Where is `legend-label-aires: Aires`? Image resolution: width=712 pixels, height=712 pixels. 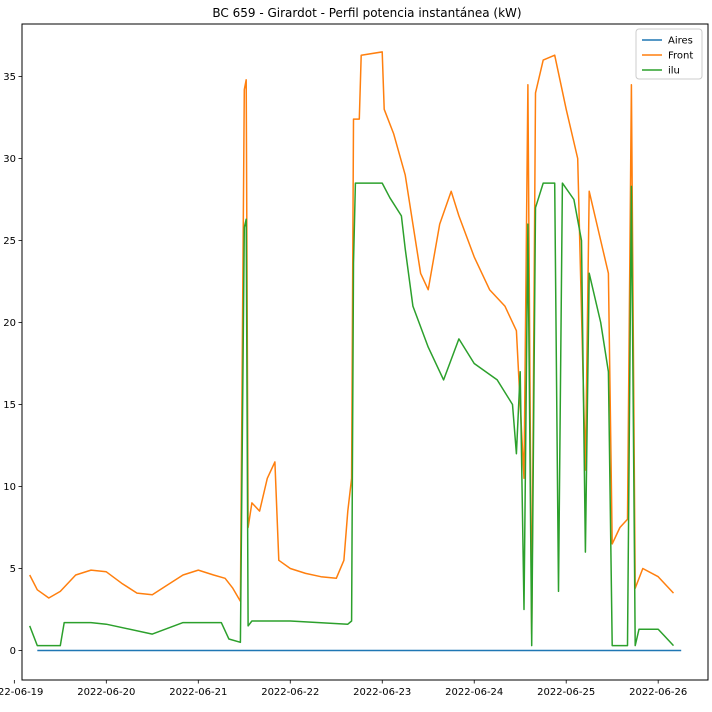
legend-label-aires: Aires is located at coordinates (680, 41).